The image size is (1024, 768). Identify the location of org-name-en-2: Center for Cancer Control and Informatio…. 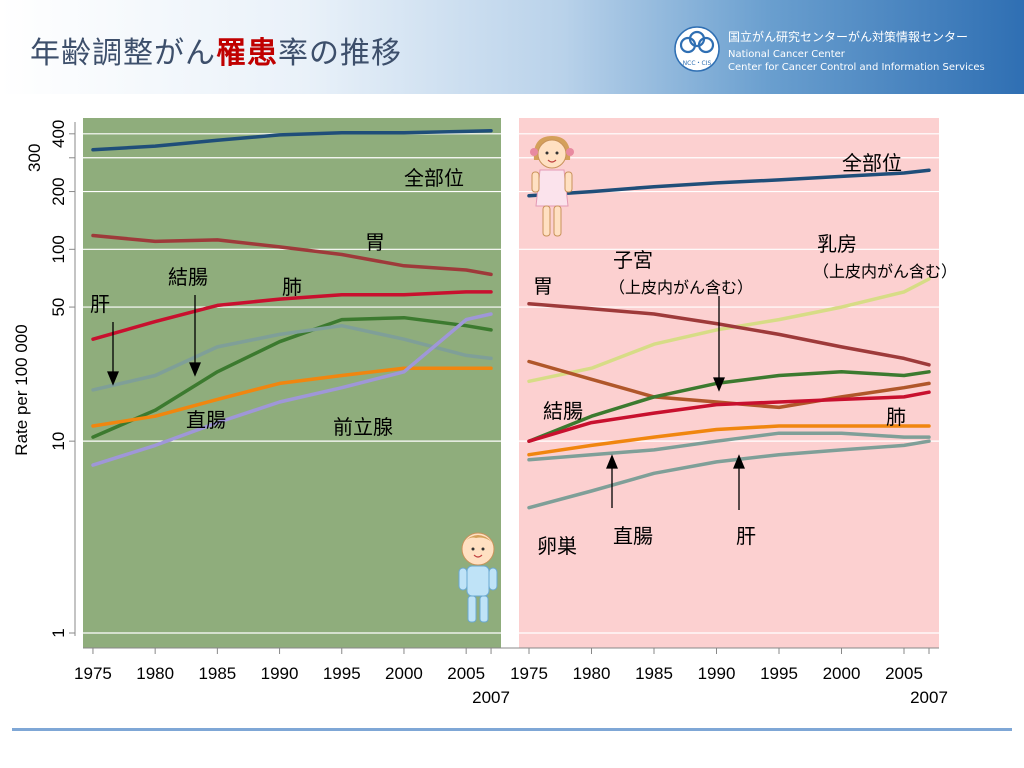
(856, 67).